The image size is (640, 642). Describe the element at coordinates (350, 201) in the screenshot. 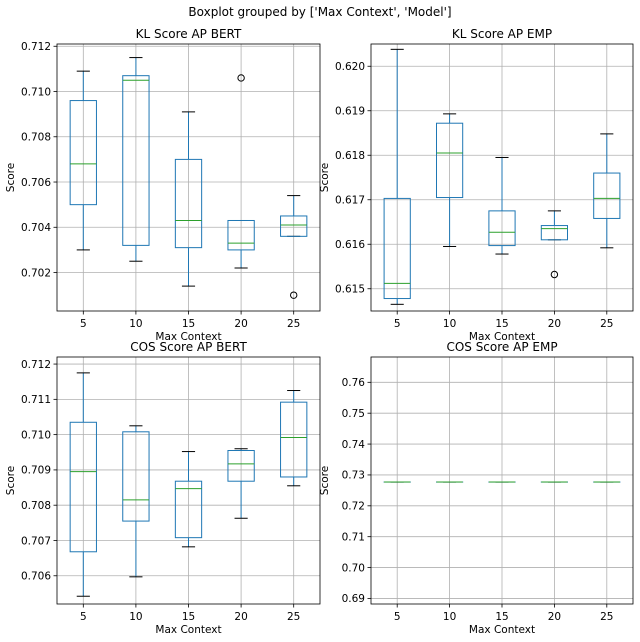

I see `y-tick-label: 0.617` at that location.